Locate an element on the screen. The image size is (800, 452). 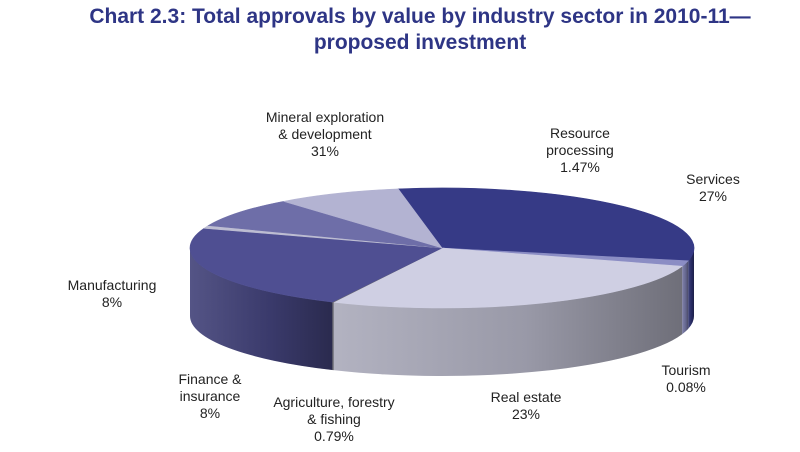
label-mineral-exploration: Mineral exploration & development 31% is located at coordinates (325, 134).